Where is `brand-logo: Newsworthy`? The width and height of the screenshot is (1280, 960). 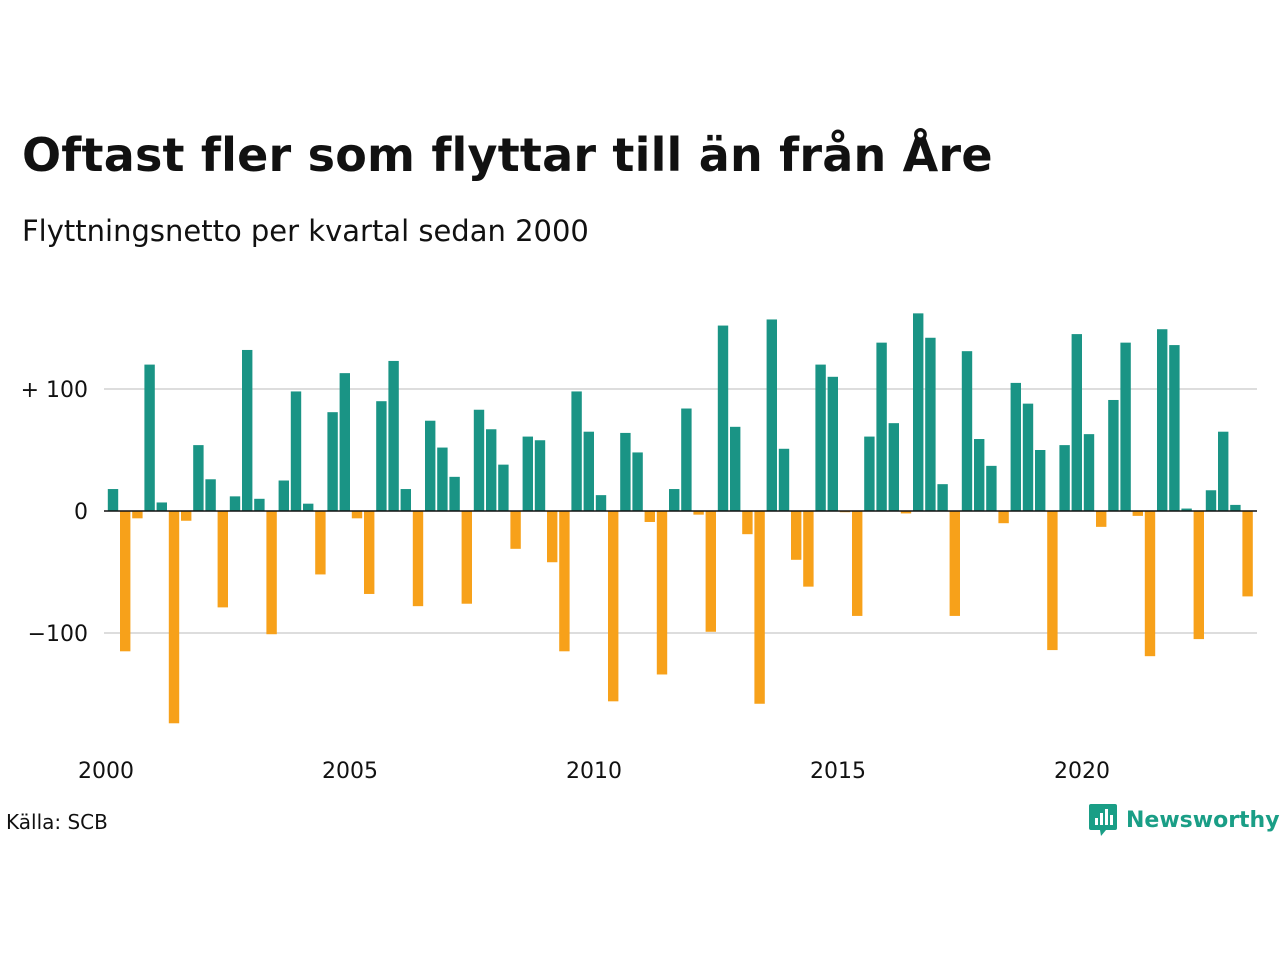 brand-logo: Newsworthy is located at coordinates (1184, 820).